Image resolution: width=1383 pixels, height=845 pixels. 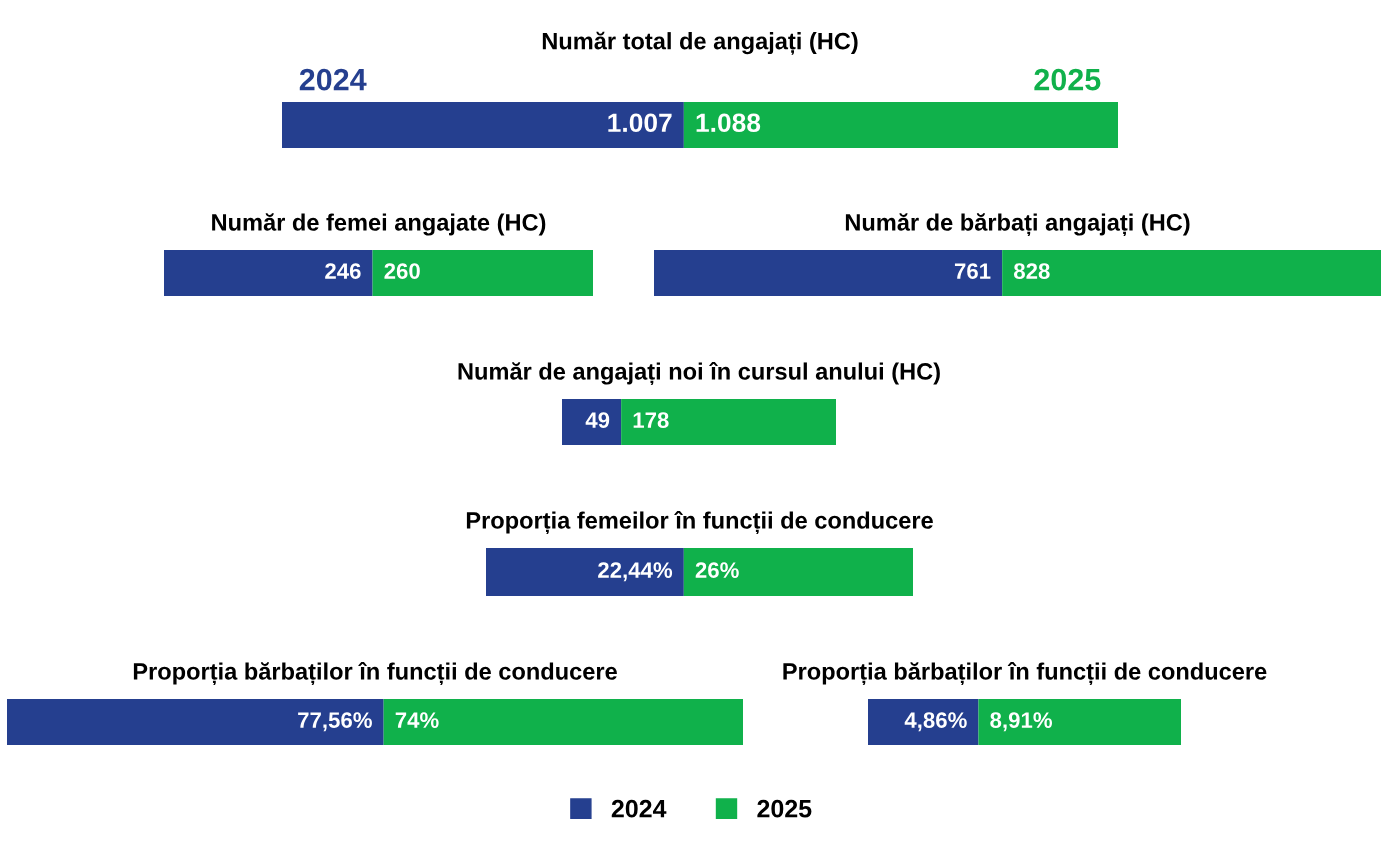 What do you see at coordinates (333, 79) in the screenshot?
I see `text: 2024` at bounding box center [333, 79].